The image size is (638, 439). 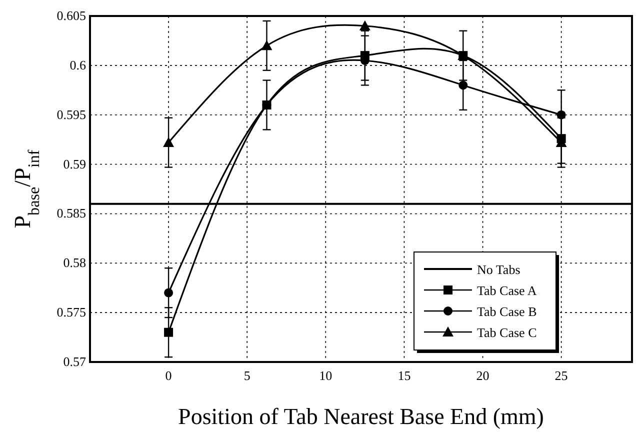 I want to click on x-tick-label: 25, so click(x=561, y=375).